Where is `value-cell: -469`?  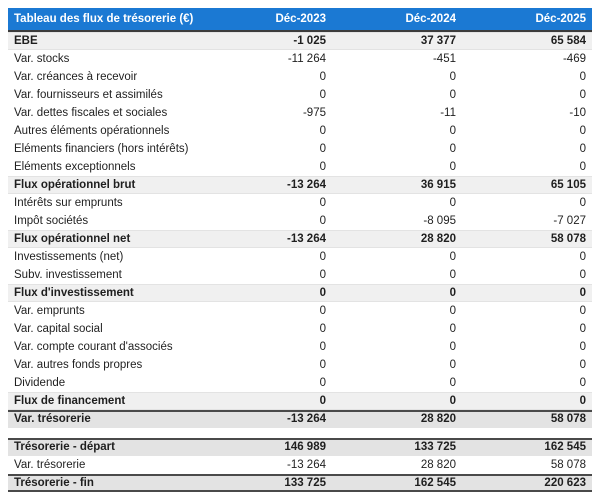
value-cell: -469 is located at coordinates (574, 59).